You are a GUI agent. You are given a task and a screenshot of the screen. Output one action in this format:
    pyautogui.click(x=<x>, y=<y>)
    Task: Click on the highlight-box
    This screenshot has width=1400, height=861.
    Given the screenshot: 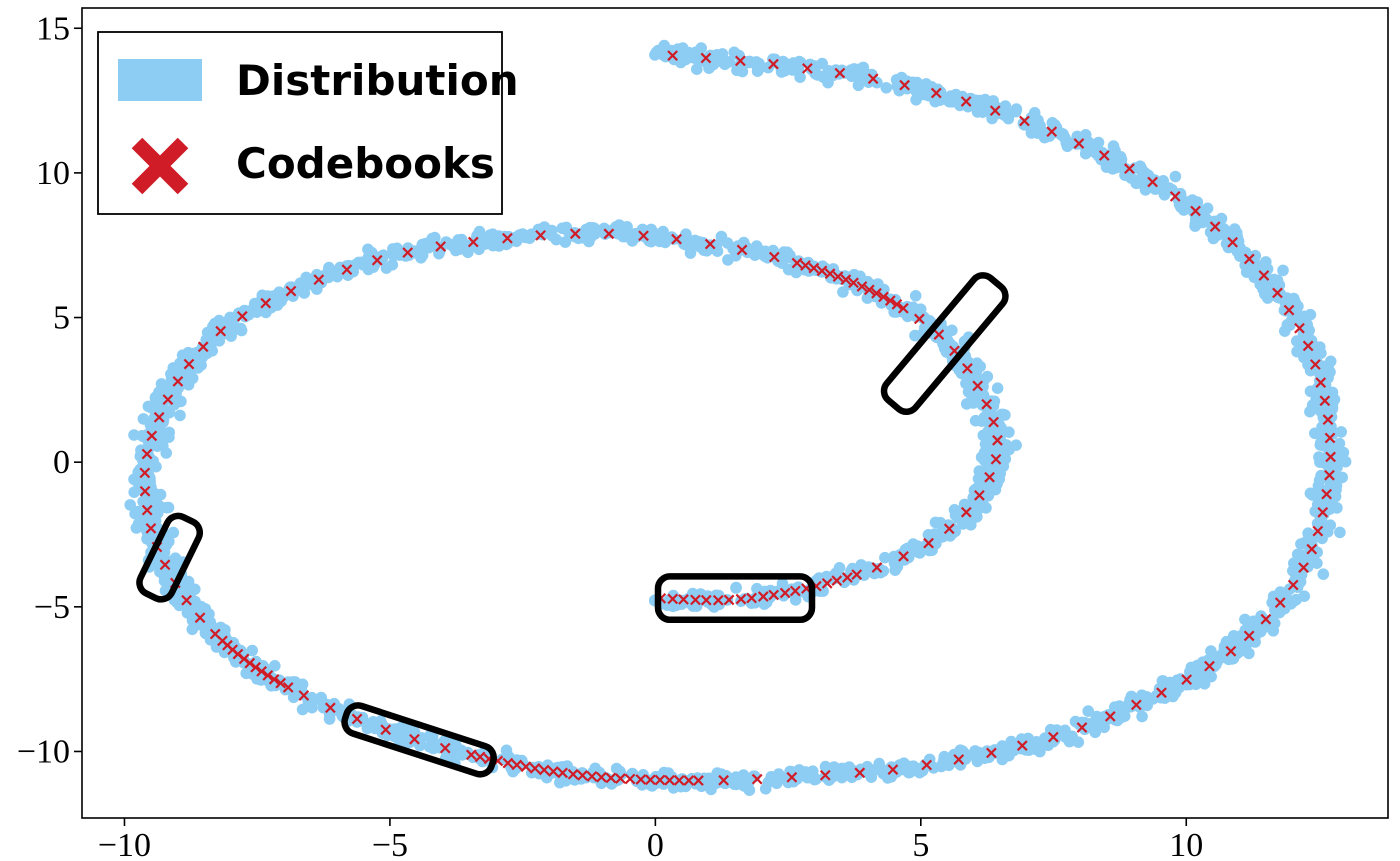 What is the action you would take?
    pyautogui.click(x=735, y=598)
    